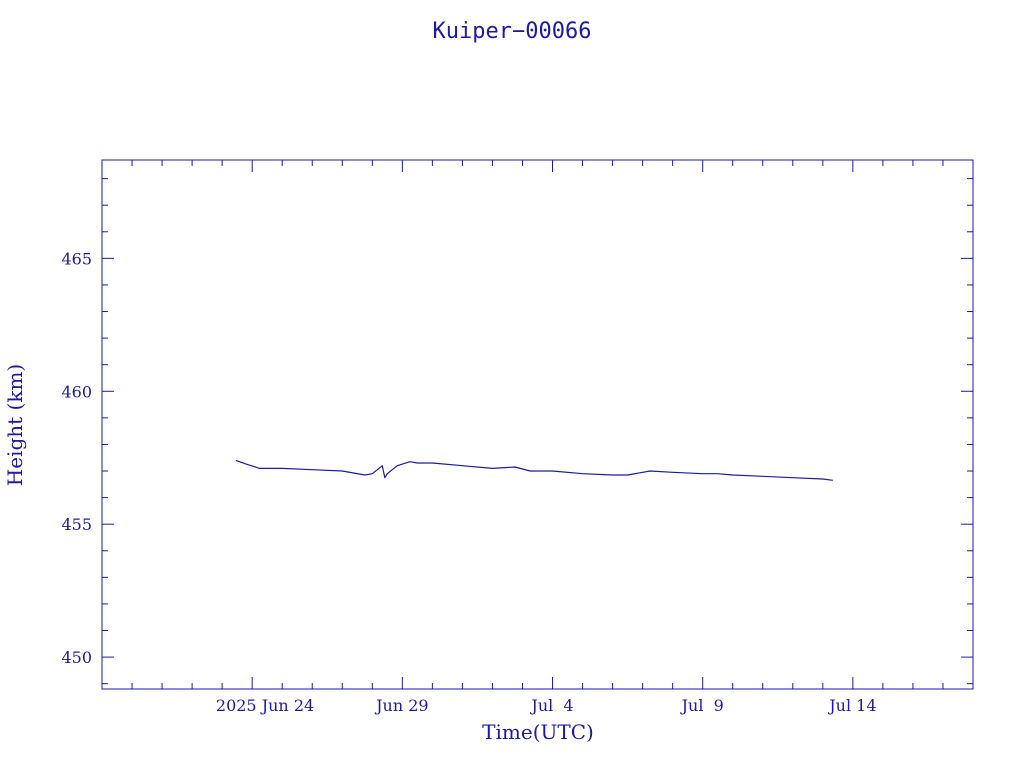 This screenshot has height=768, width=1024. I want to click on y-axis-label: Height (km), so click(15, 425).